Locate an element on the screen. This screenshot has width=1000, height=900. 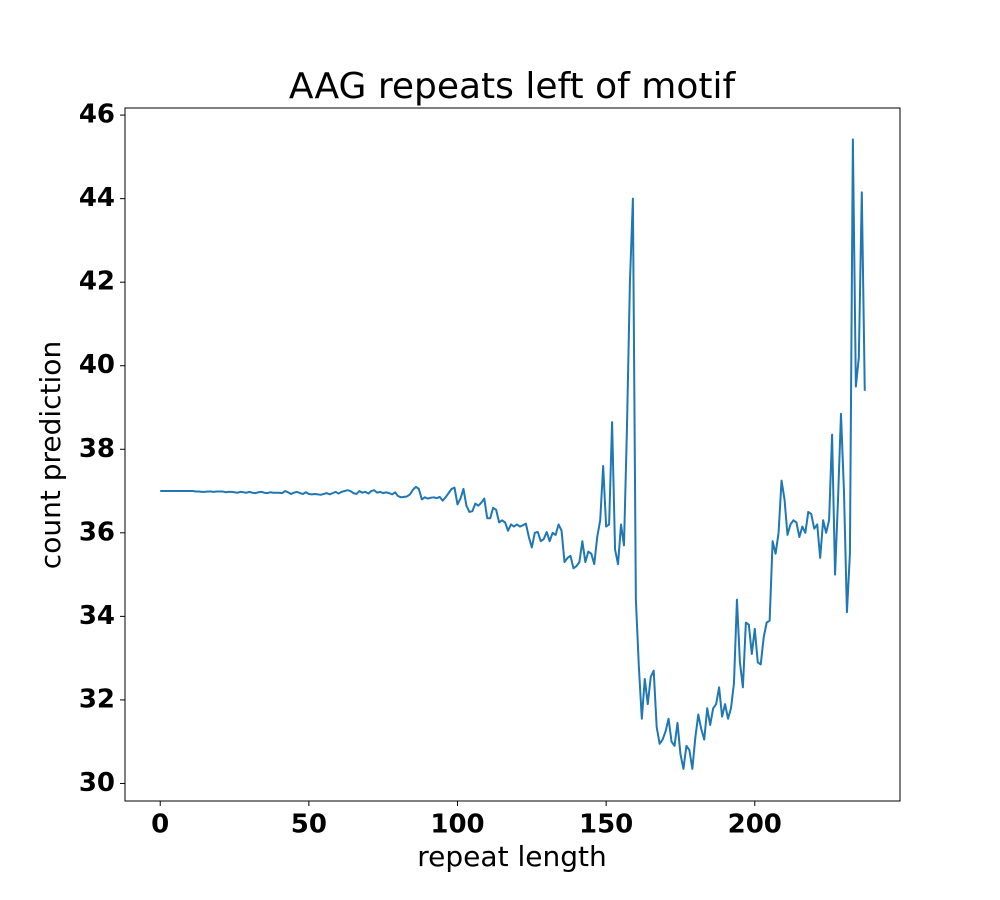
x-tick-label: 200 is located at coordinates (755, 825).